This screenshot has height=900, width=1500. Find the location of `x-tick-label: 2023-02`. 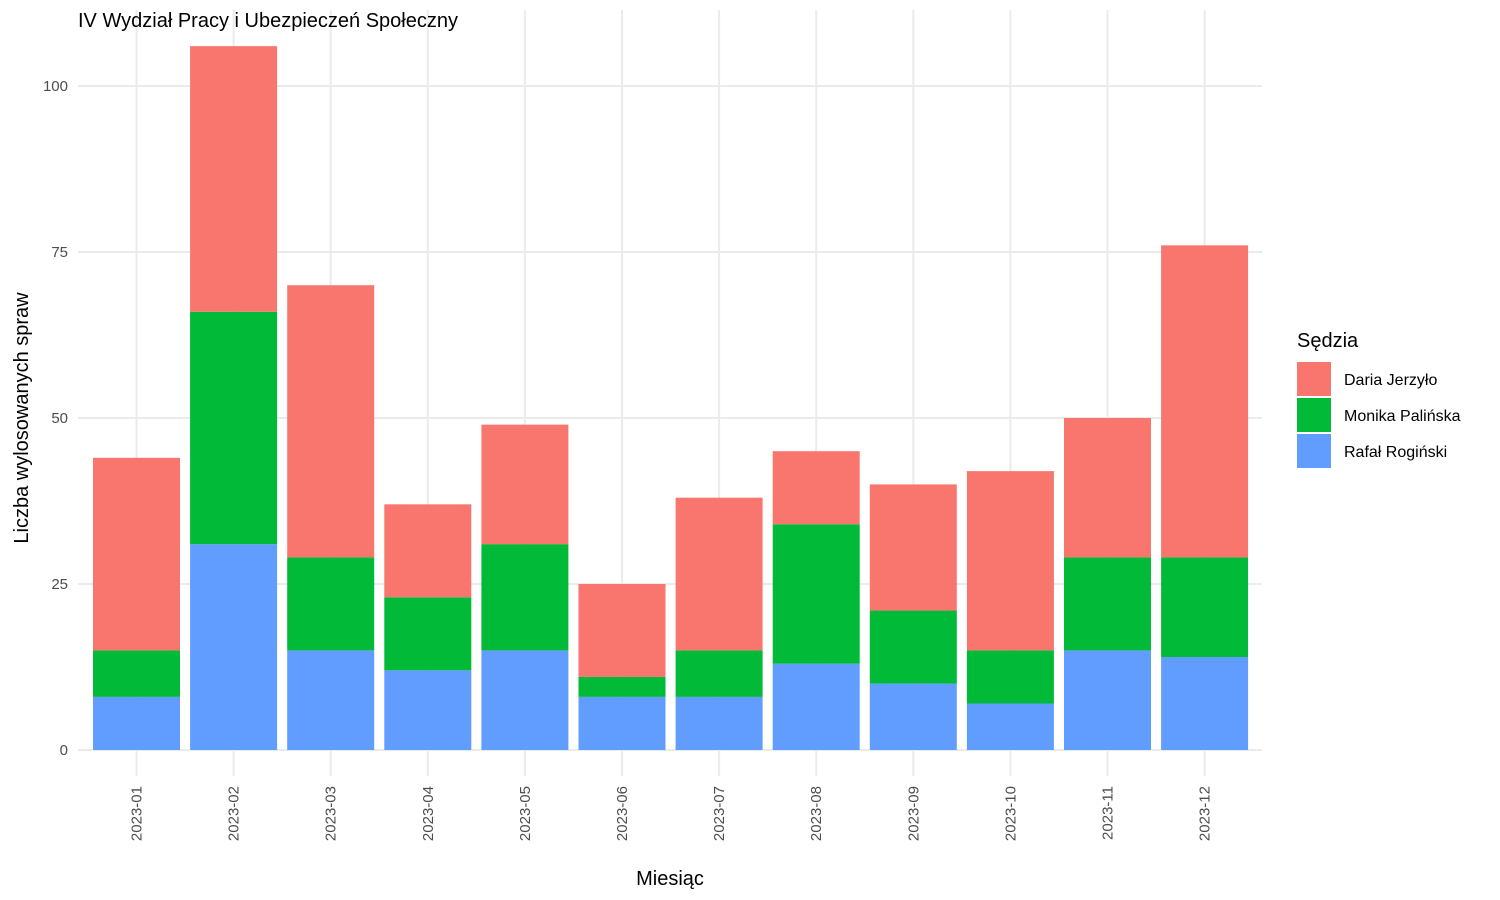

x-tick-label: 2023-02 is located at coordinates (234, 813).